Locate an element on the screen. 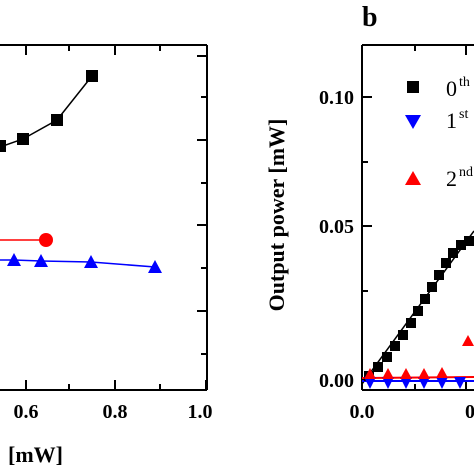 The image size is (474, 474). left-red-circle-marker is located at coordinates (46, 240).